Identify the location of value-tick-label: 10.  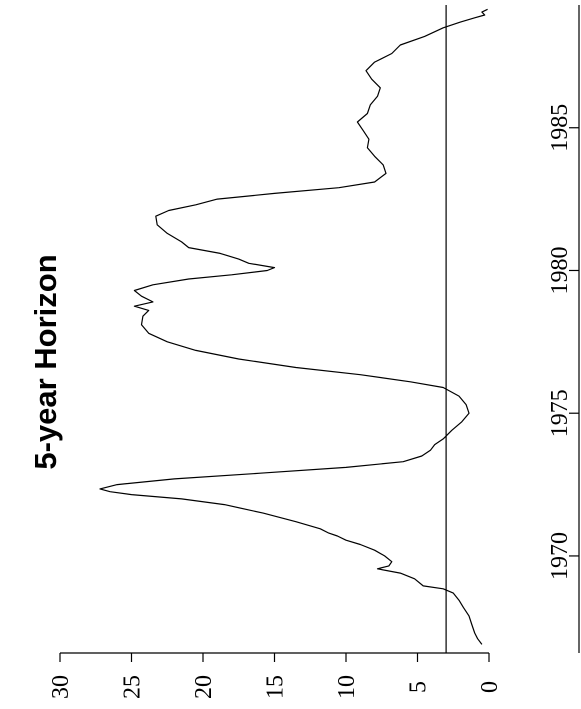
(347, 687).